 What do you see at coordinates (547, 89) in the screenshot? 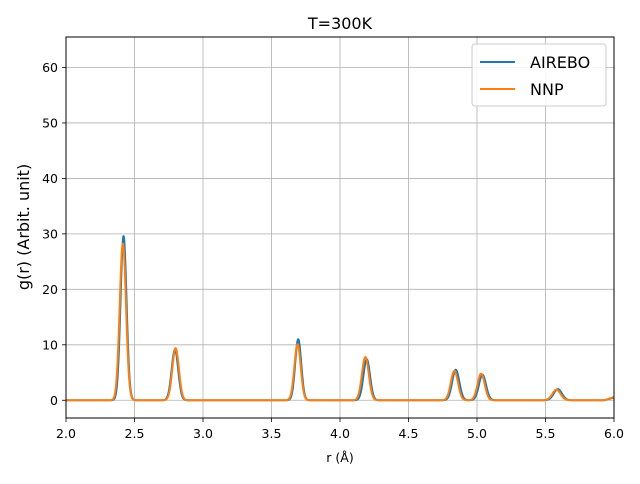
I see `legend-label-nnp: NNP` at bounding box center [547, 89].